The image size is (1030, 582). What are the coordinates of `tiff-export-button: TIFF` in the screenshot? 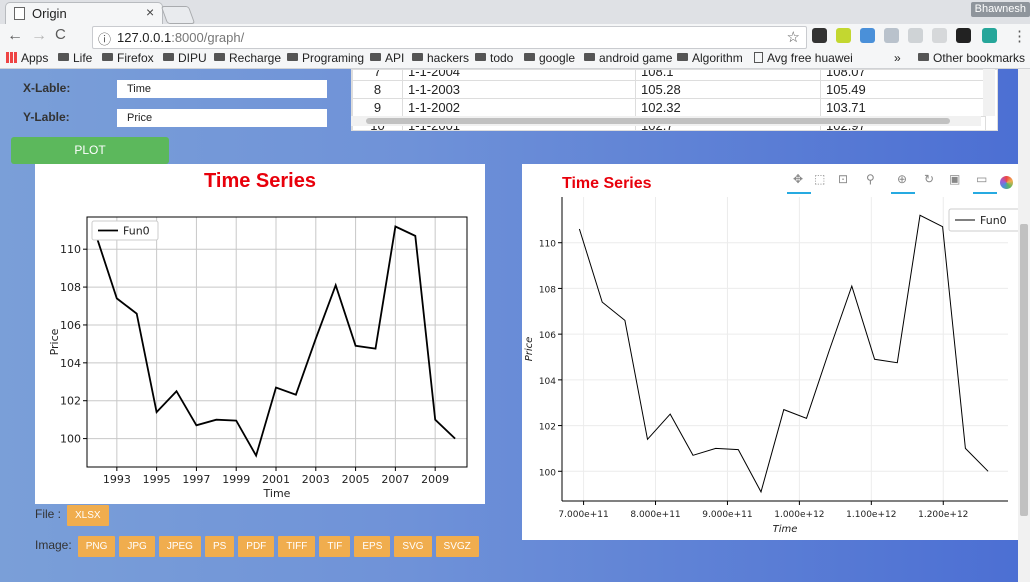 It's located at (297, 546).